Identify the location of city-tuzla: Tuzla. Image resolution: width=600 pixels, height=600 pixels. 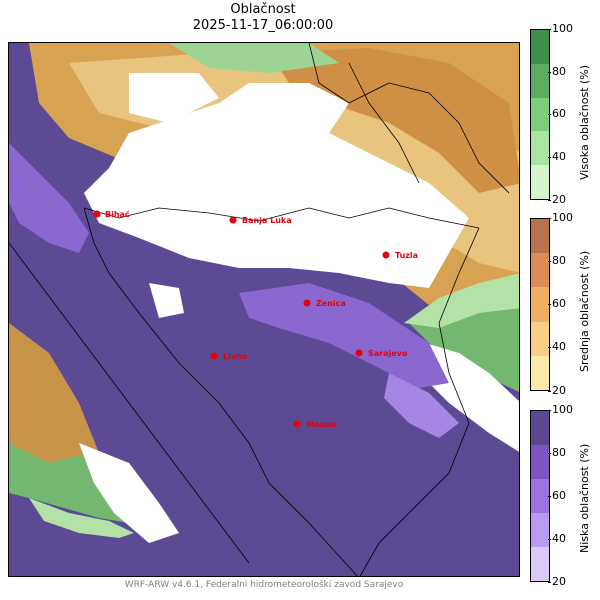
(400, 255).